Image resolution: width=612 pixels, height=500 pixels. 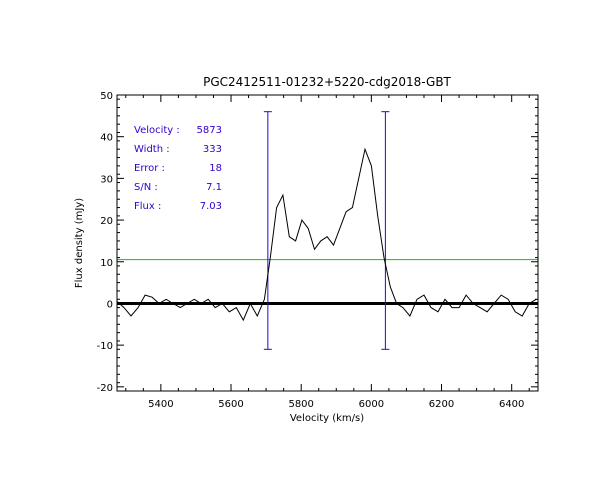 What do you see at coordinates (300, 404) in the screenshot?
I see `x-tick-label: 5800` at bounding box center [300, 404].